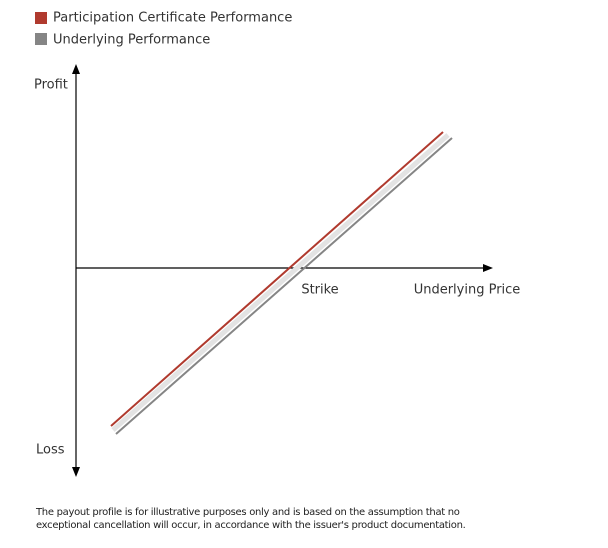 Image resolution: width=608 pixels, height=548 pixels. Describe the element at coordinates (51, 85) in the screenshot. I see `axis-label: Profit` at that location.